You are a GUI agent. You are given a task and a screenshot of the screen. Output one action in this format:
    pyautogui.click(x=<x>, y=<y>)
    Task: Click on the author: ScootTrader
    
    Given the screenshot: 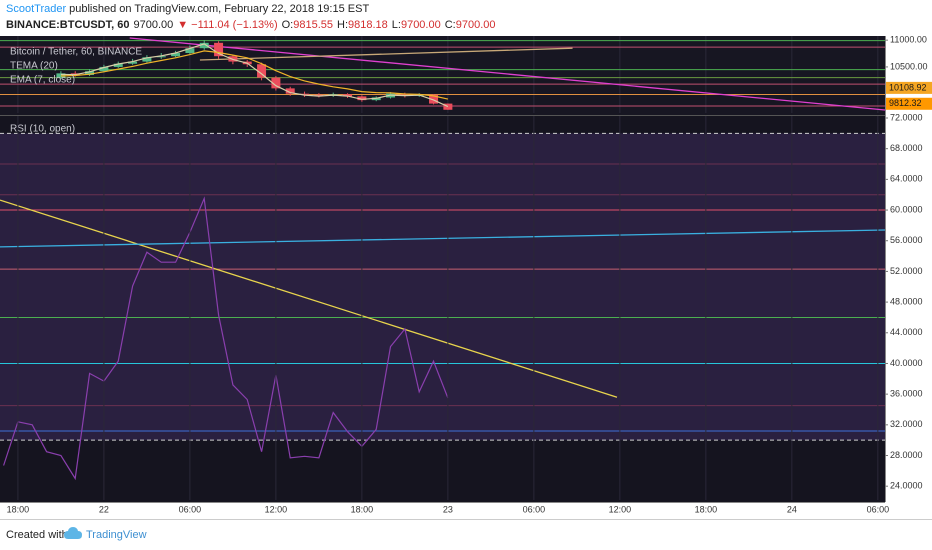 What is the action you would take?
    pyautogui.click(x=36, y=9)
    